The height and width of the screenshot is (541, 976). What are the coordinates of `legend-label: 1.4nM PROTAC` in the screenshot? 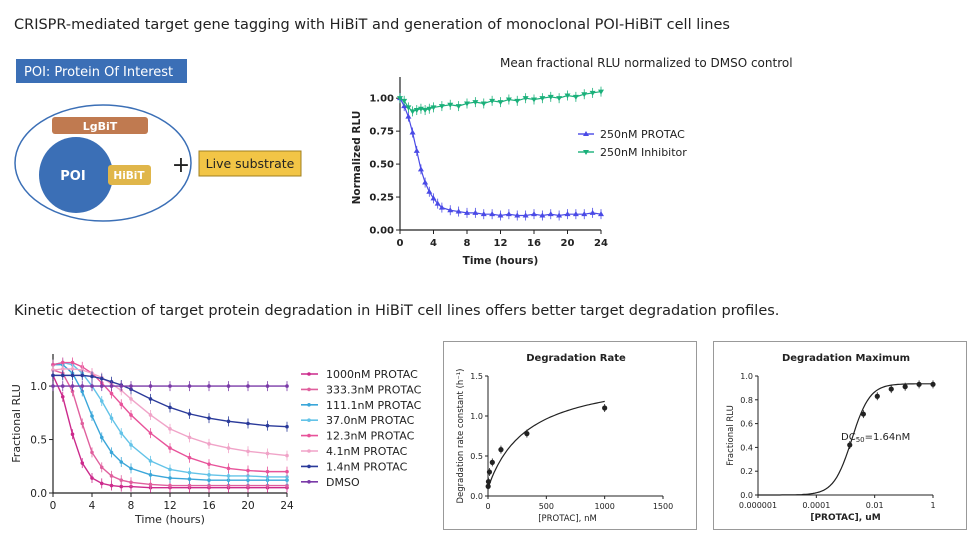 It's located at (367, 466).